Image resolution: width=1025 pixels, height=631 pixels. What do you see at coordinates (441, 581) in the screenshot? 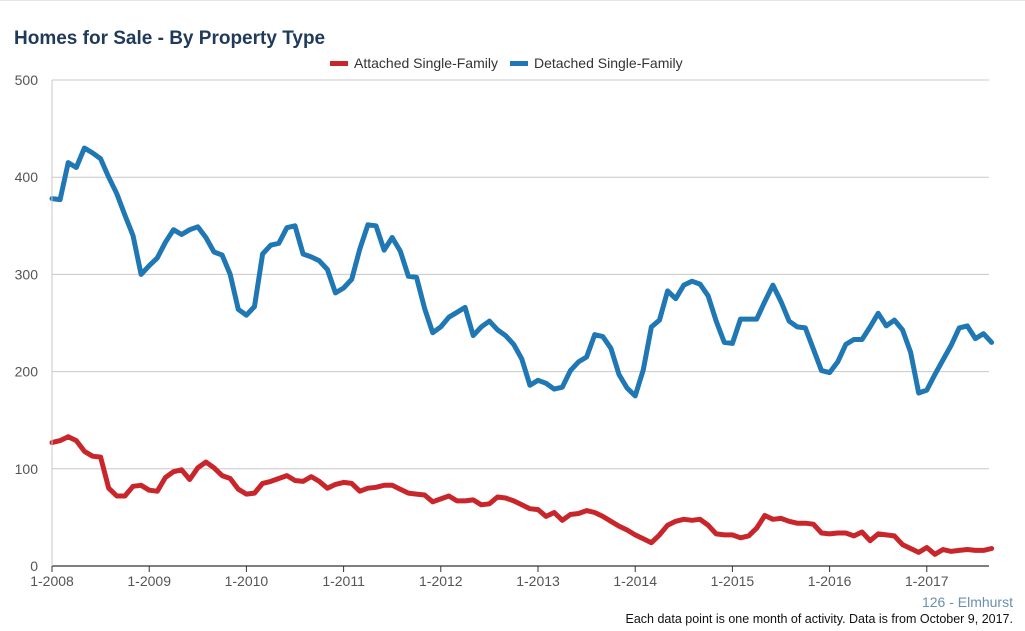
I see `x-tick-label: 1-2012` at bounding box center [441, 581].